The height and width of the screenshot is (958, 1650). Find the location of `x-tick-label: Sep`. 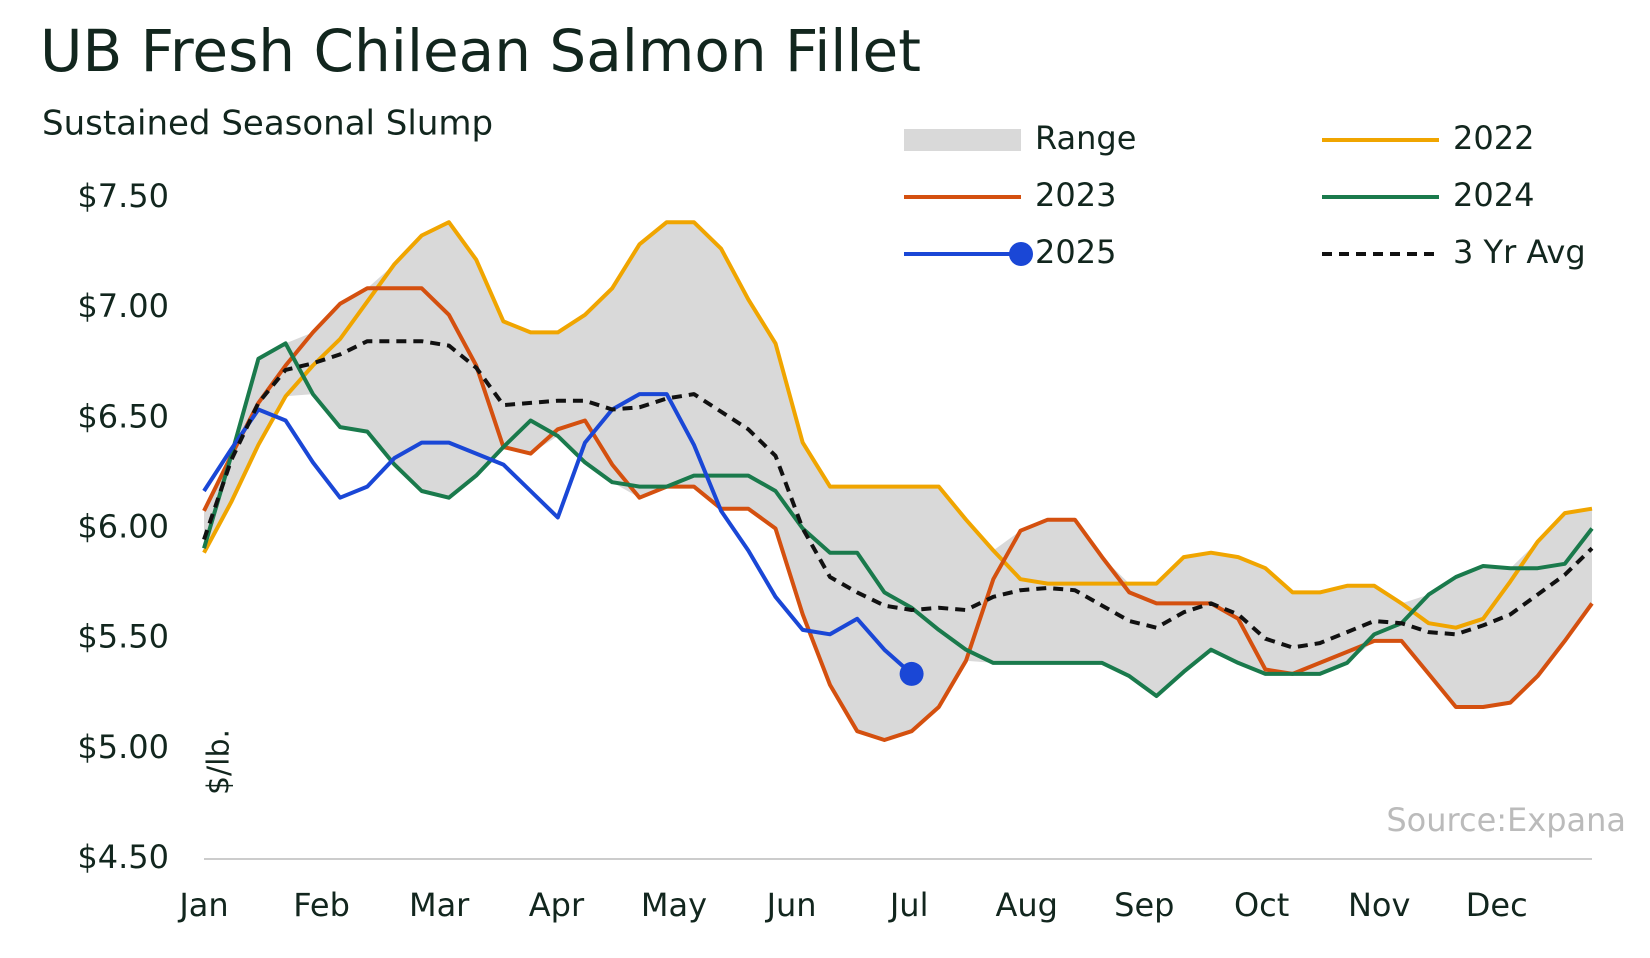

x-tick-label: Sep is located at coordinates (1144, 905).